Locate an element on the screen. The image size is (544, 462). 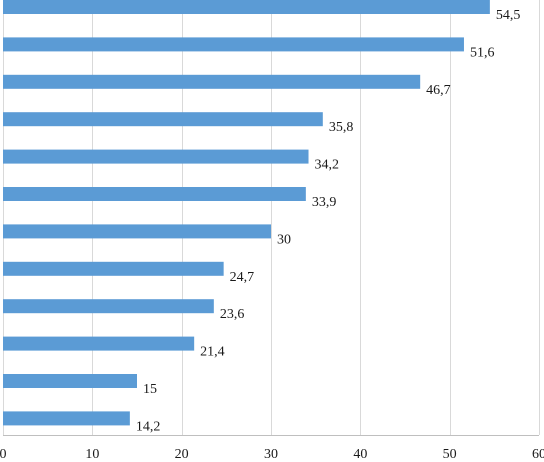
data-label-12: 14,2 is located at coordinates (148, 426).